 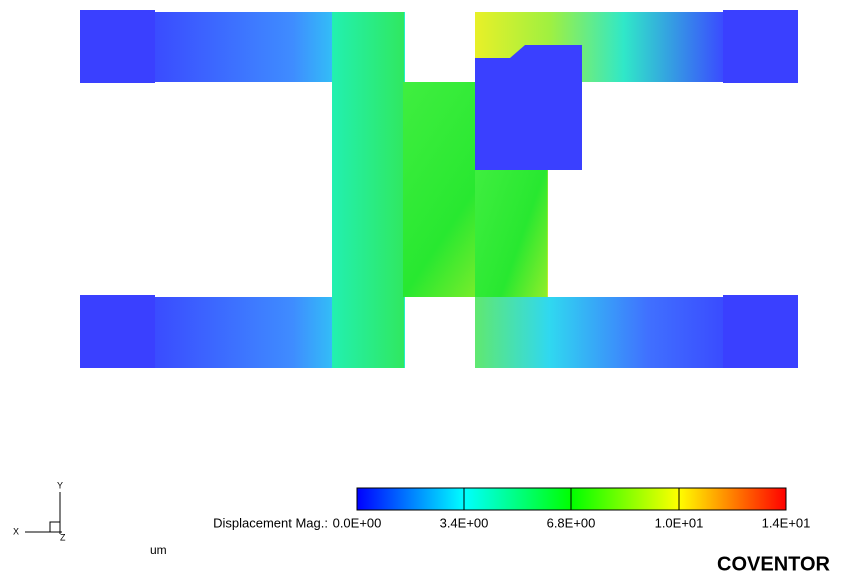 I want to click on tick-label: 6.8E+00, so click(x=571, y=522).